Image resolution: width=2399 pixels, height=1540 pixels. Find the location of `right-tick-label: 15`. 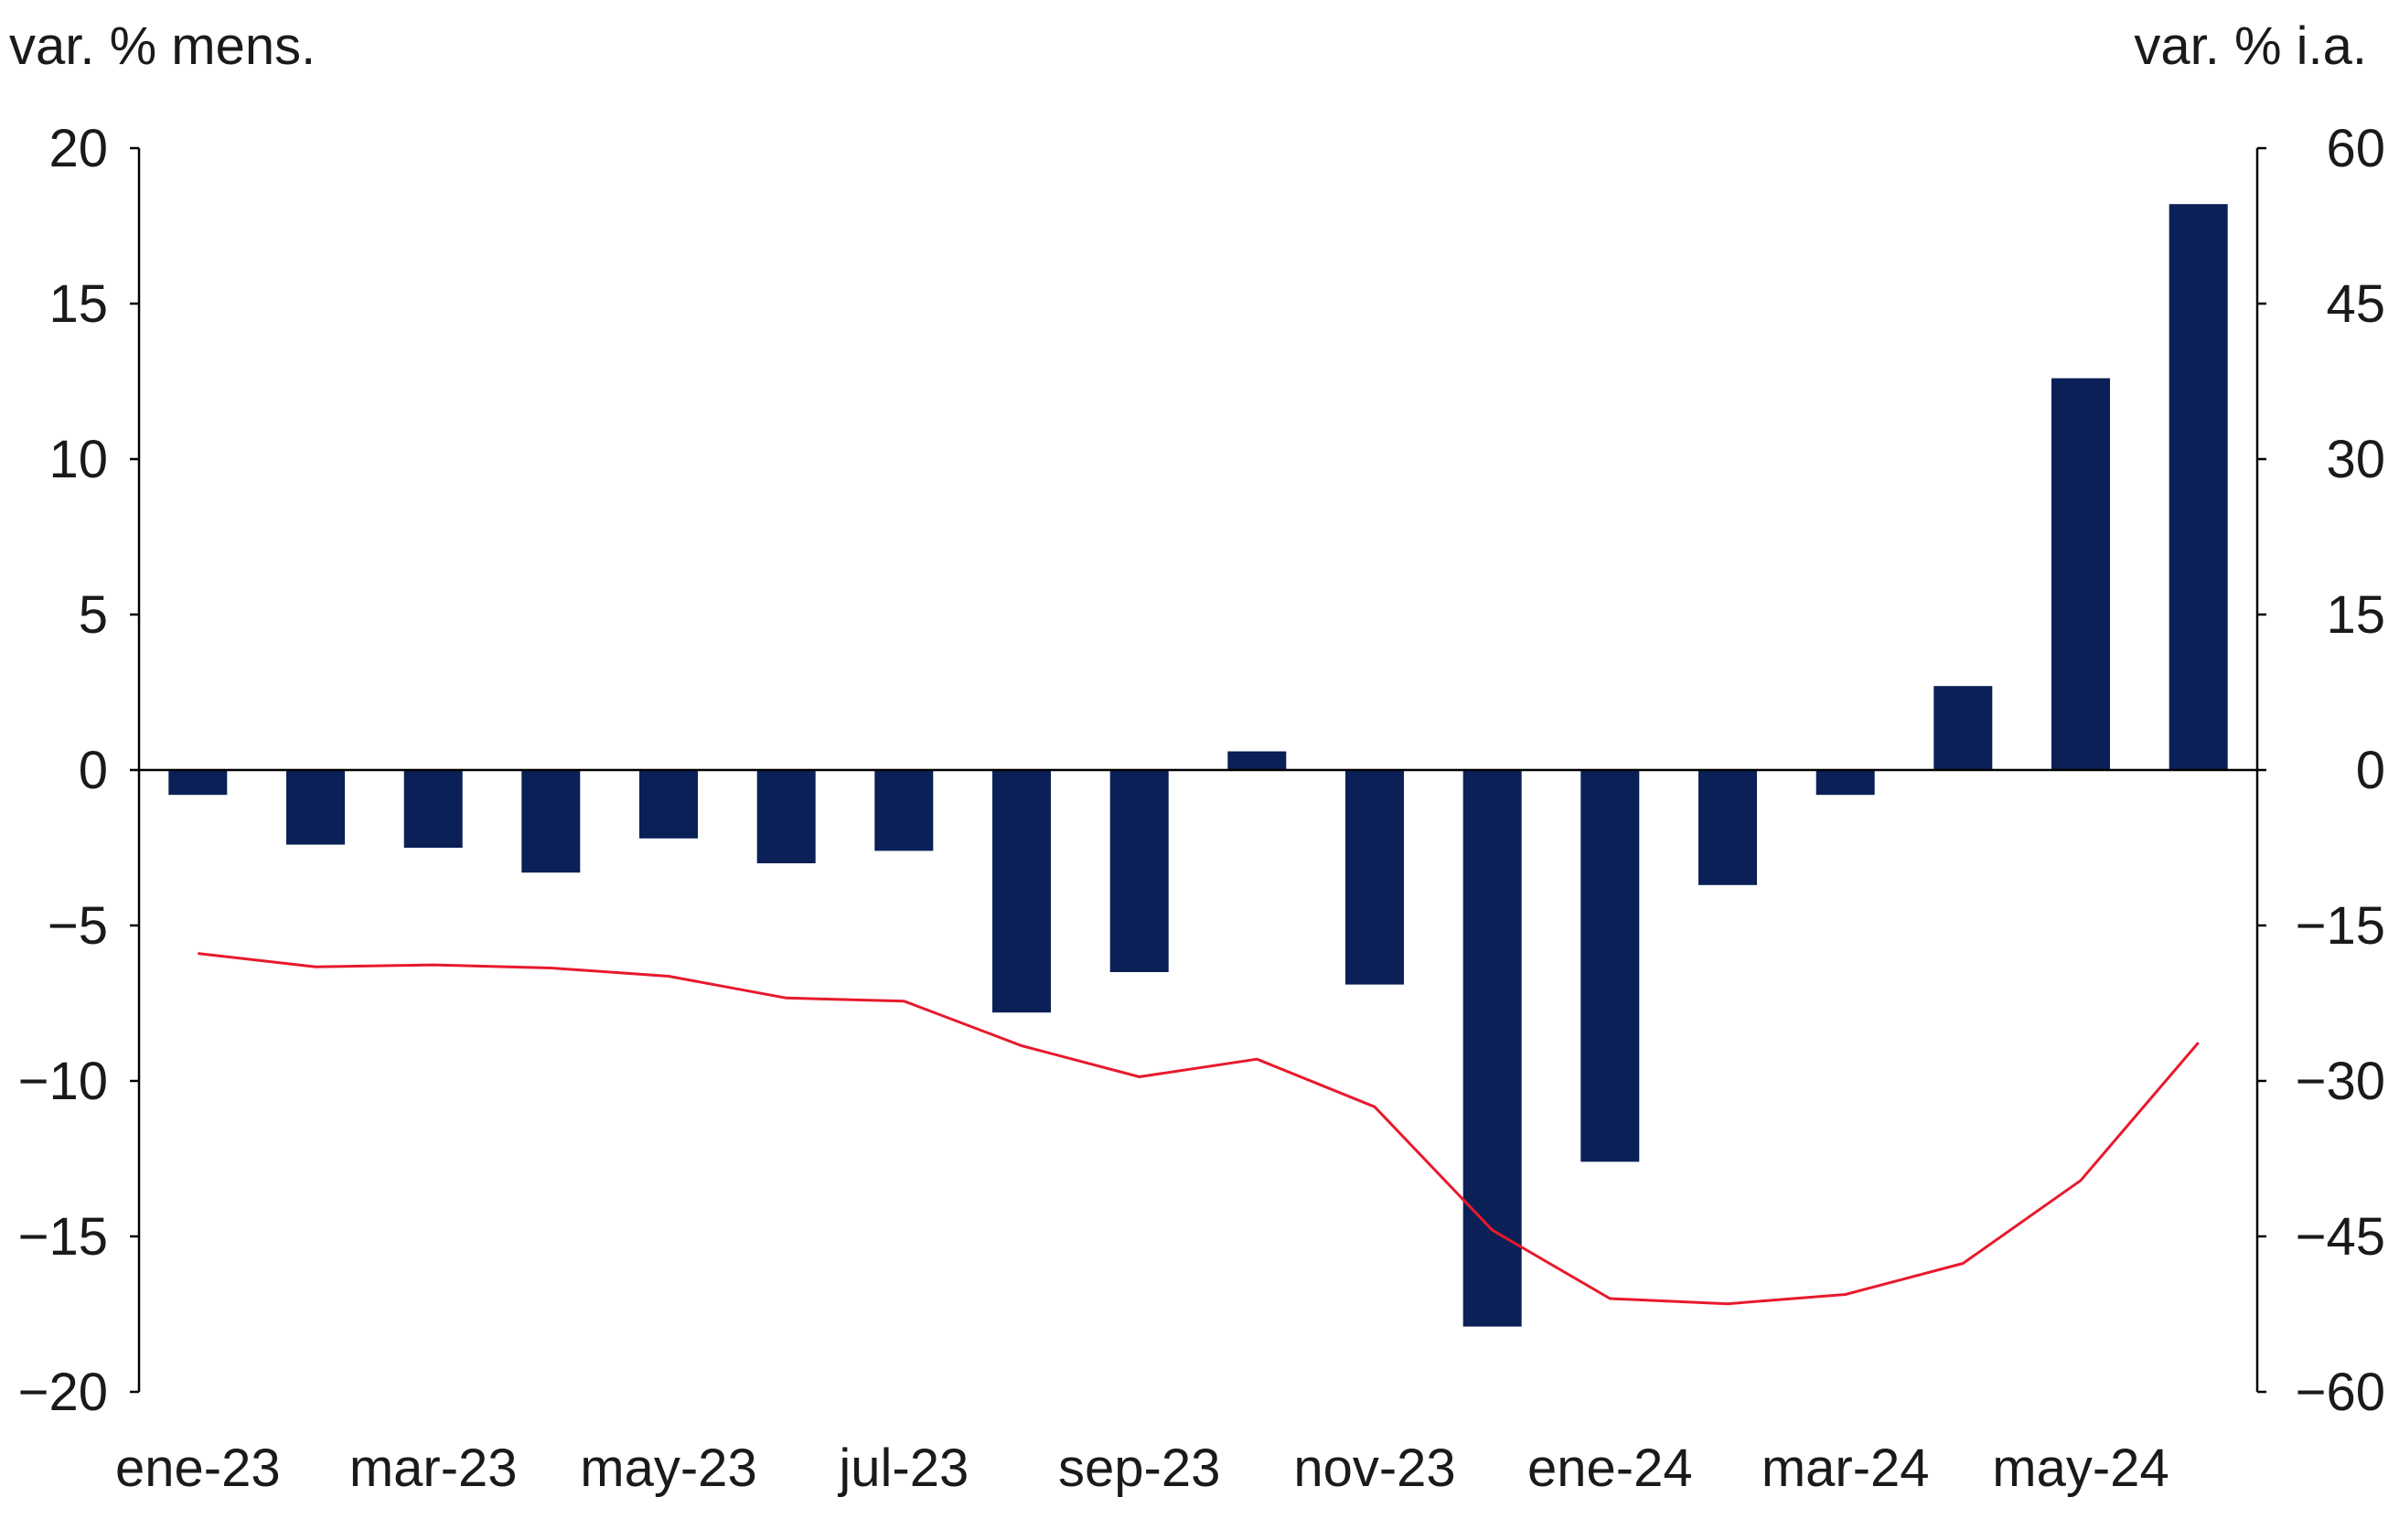

right-tick-label: 15 is located at coordinates (2355, 615).